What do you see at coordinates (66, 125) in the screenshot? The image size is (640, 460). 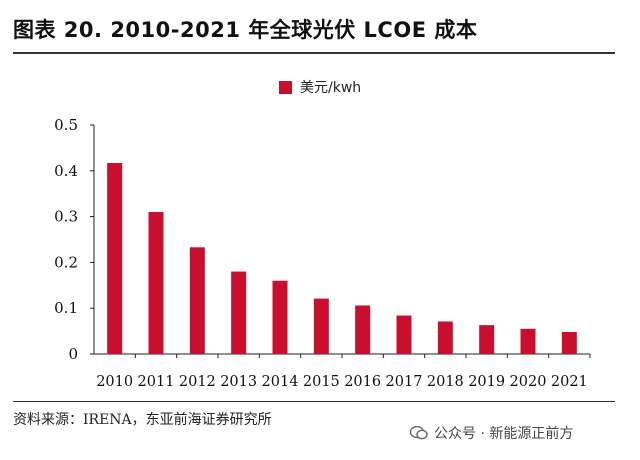 I see `y-tick-label: 0.5` at bounding box center [66, 125].